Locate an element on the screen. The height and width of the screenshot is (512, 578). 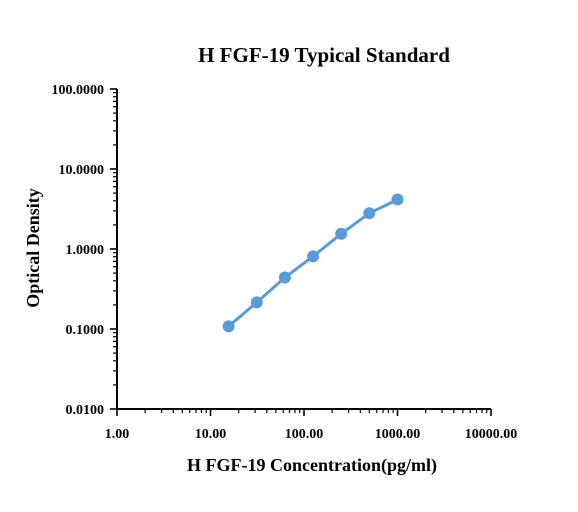
y-axis: 0.0100 0.1000 1.0000 10.0000 100.0000 is located at coordinates (85, 250).